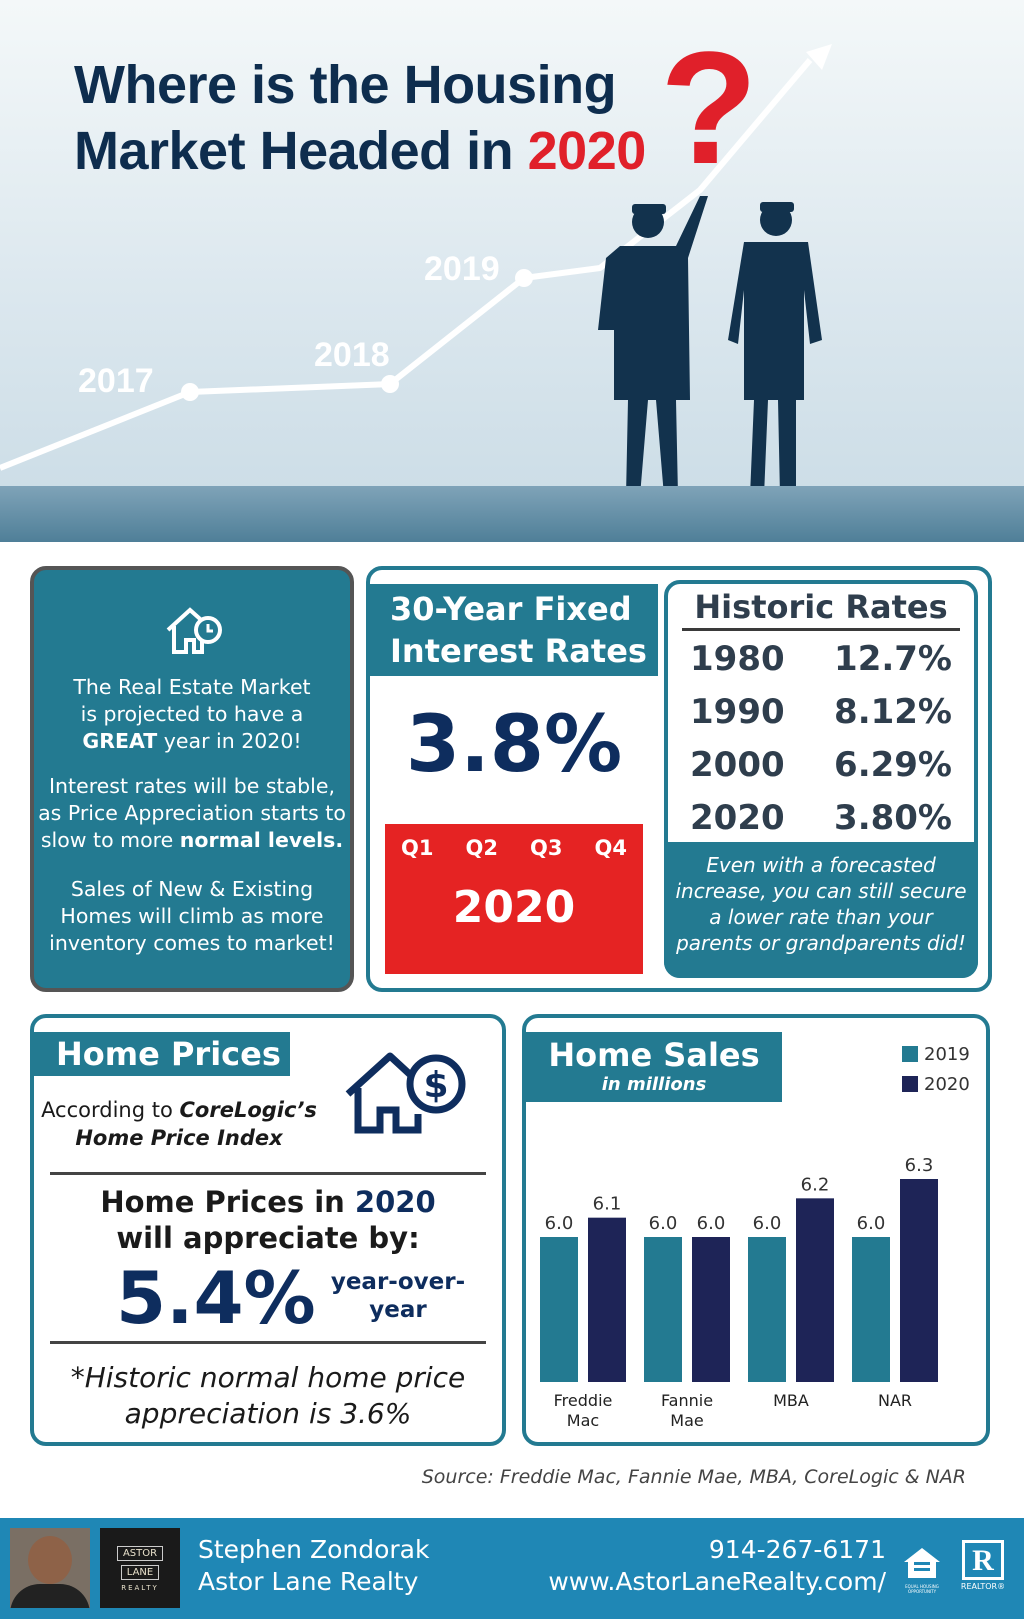 The height and width of the screenshot is (1619, 1024). What do you see at coordinates (821, 712) in the screenshot?
I see `historic-row: 1990 8.12%` at bounding box center [821, 712].